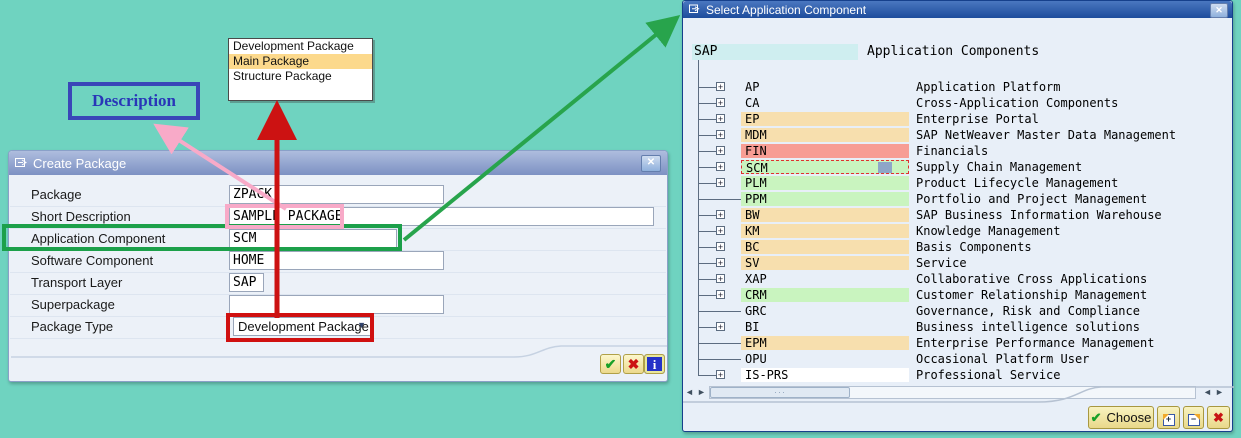 The height and width of the screenshot is (438, 1241). I want to click on tree-row-fin: + FIN Financials, so click(958, 151).